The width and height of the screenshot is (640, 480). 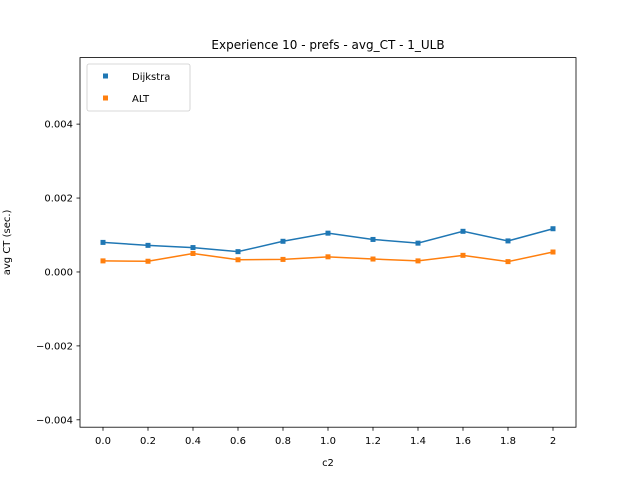 I want to click on x-tick-label: 0.8, so click(x=283, y=441).